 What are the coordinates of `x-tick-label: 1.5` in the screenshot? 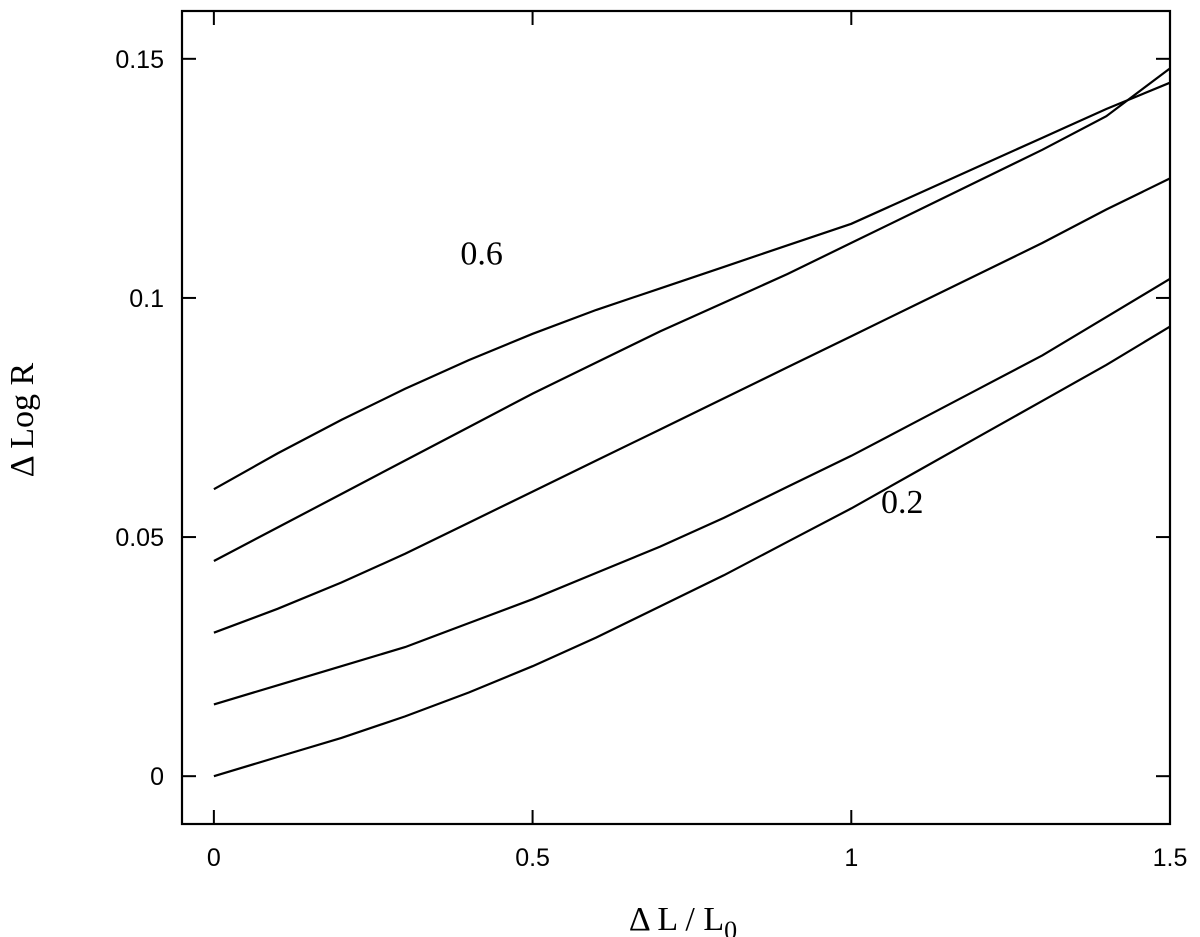 It's located at (1170, 858).